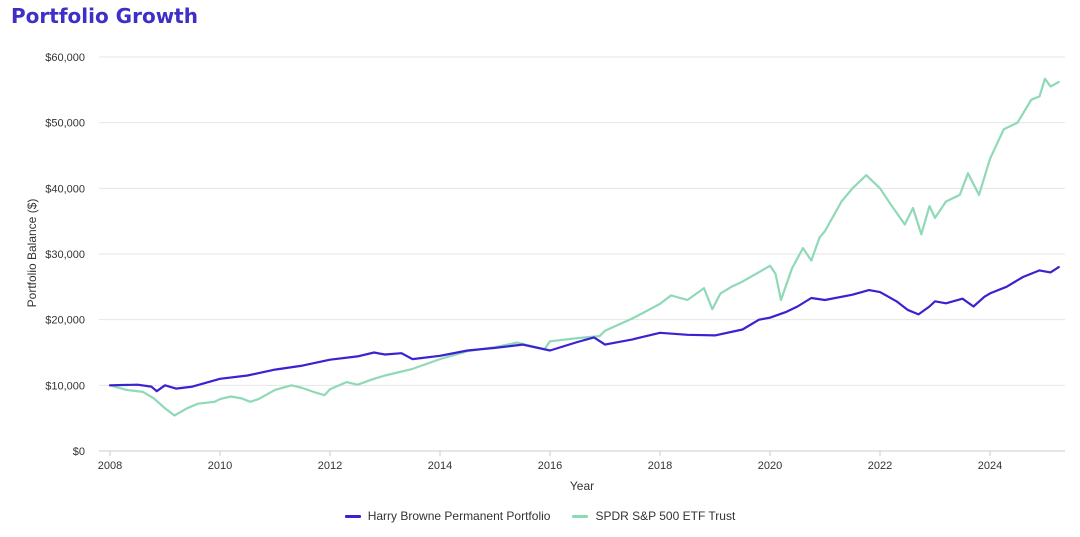 The width and height of the screenshot is (1080, 537). I want to click on legend-item-spdr: SPDR S&P 500 ETF Trust, so click(653, 516).